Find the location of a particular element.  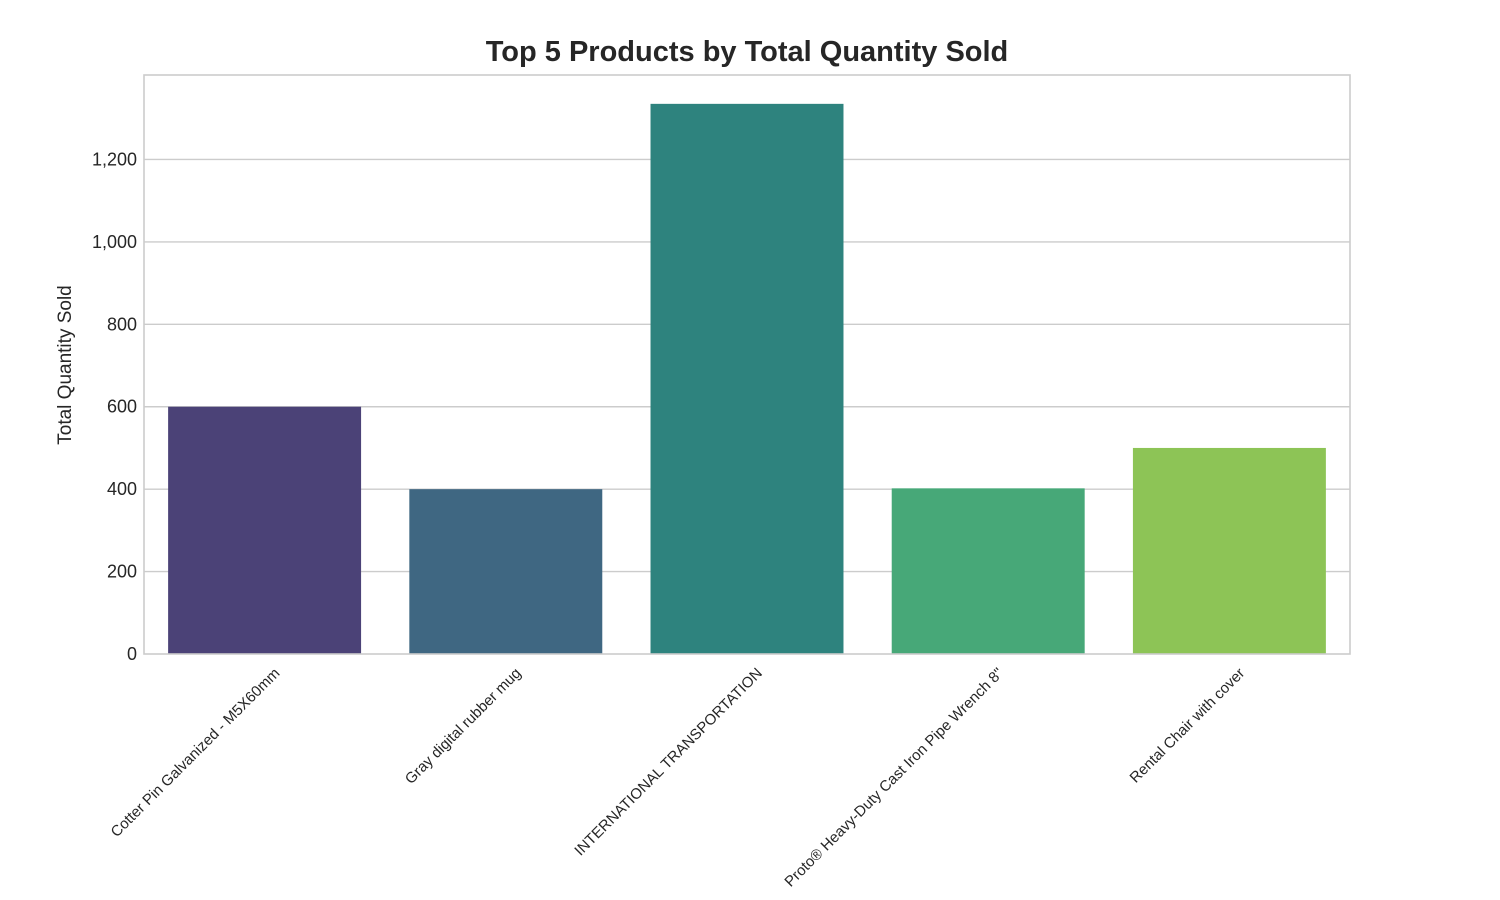

x-tick-label: Gray digital rubber mug is located at coordinates (463, 726).